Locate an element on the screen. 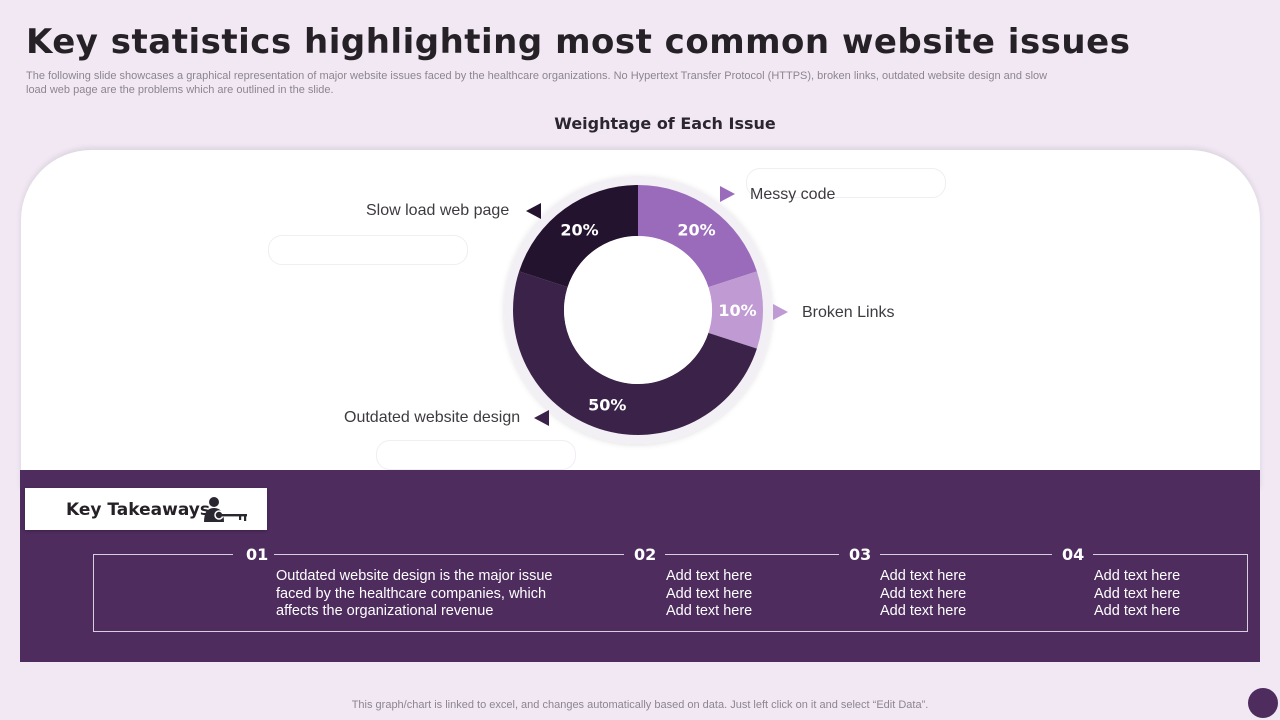 This screenshot has width=1280, height=720. takeaway-number: 02 is located at coordinates (645, 554).